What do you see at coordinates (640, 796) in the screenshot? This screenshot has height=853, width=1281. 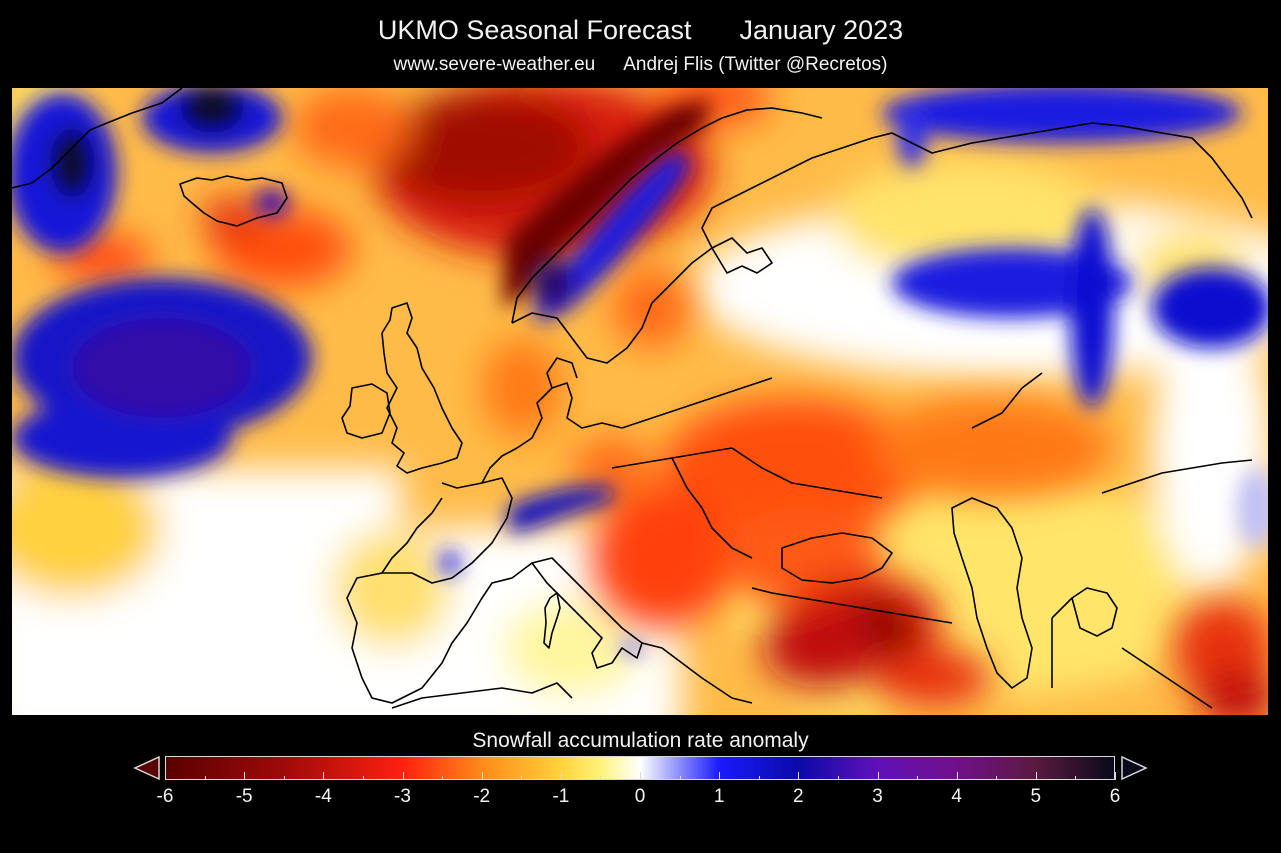 I see `colorbar-tick-label: 0` at bounding box center [640, 796].